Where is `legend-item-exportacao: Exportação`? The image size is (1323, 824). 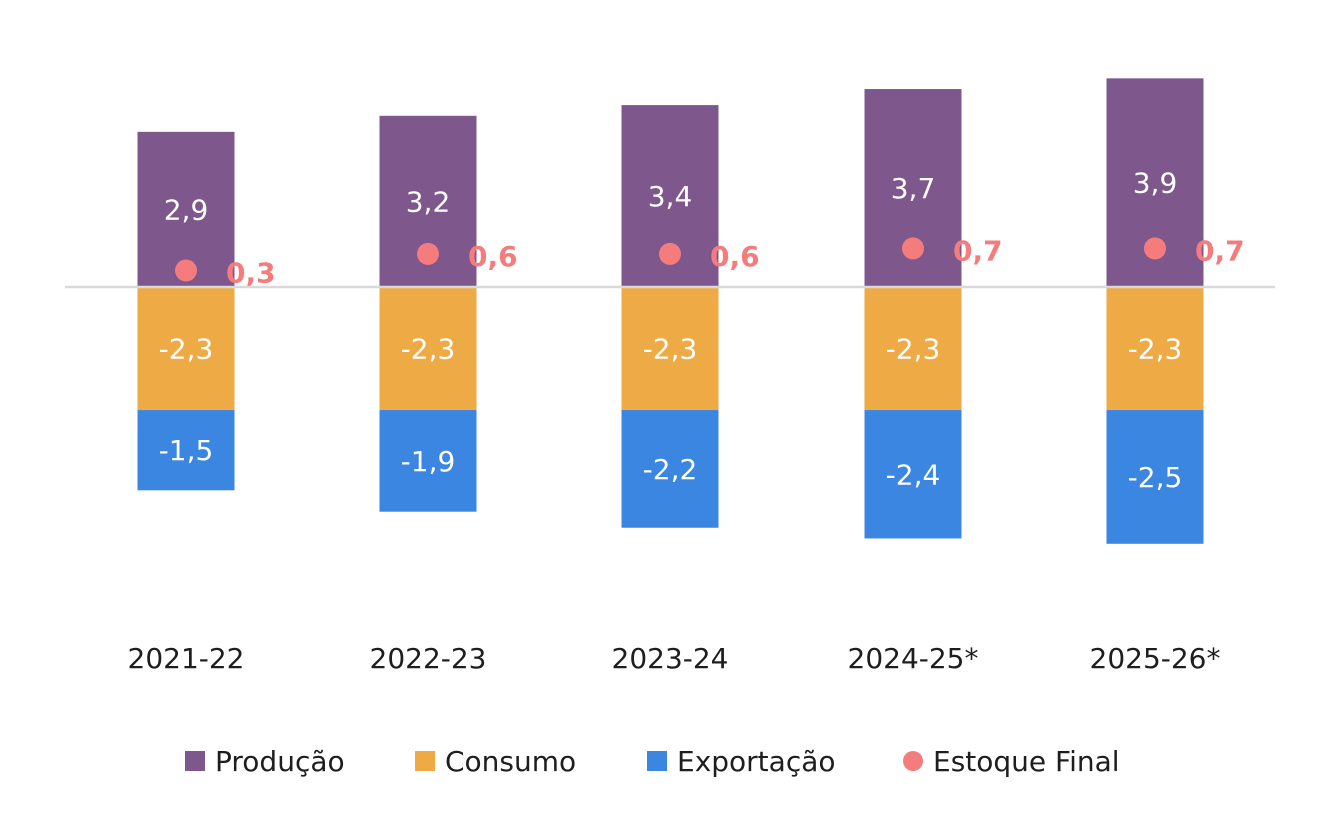
legend-item-exportacao: Exportação is located at coordinates (741, 761).